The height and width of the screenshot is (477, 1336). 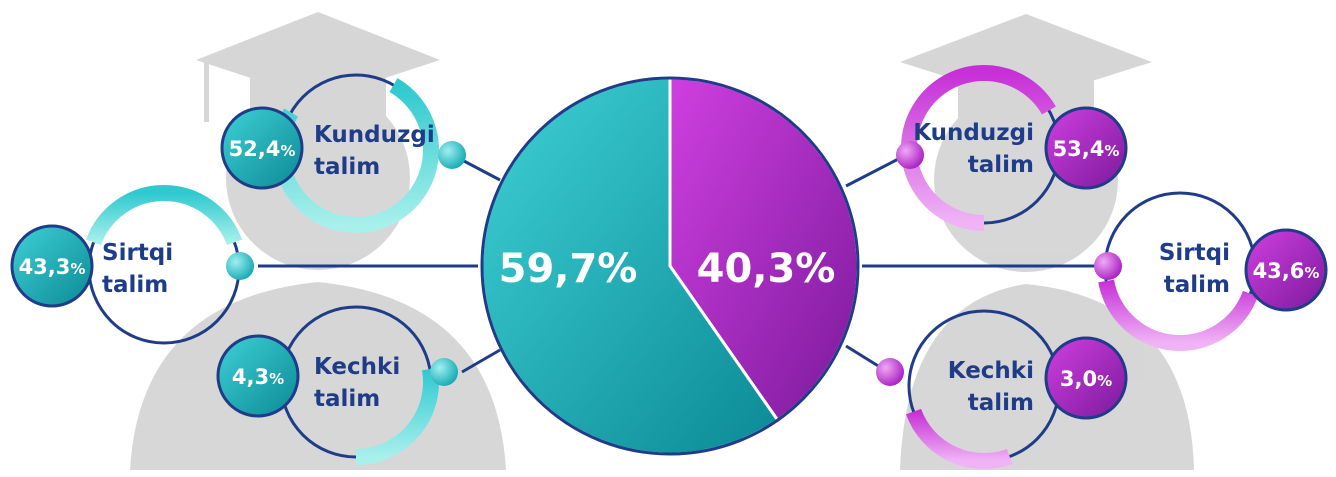 What do you see at coordinates (568, 269) in the screenshot?
I see `pie-slice-label: 59,7%` at bounding box center [568, 269].